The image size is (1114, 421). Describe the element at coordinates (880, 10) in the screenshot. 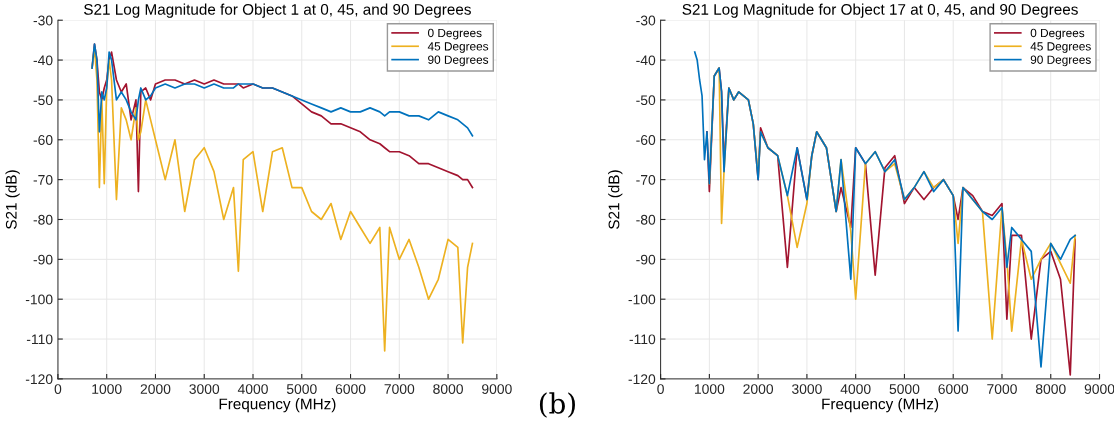

I see `chart-title: S21 Log Magnitude for Object 17 at 0, 45, and 90 Degrees` at that location.